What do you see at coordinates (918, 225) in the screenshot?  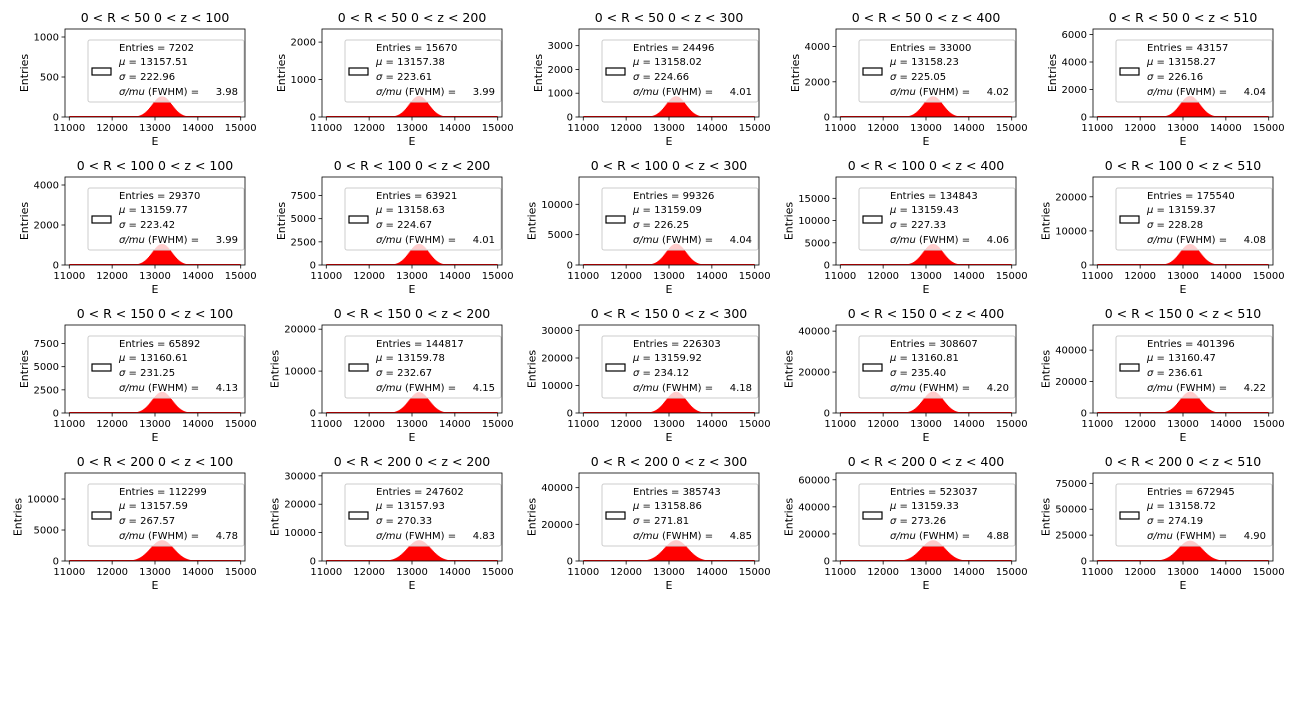 I see `legend-sigma: σ = 227.33` at bounding box center [918, 225].